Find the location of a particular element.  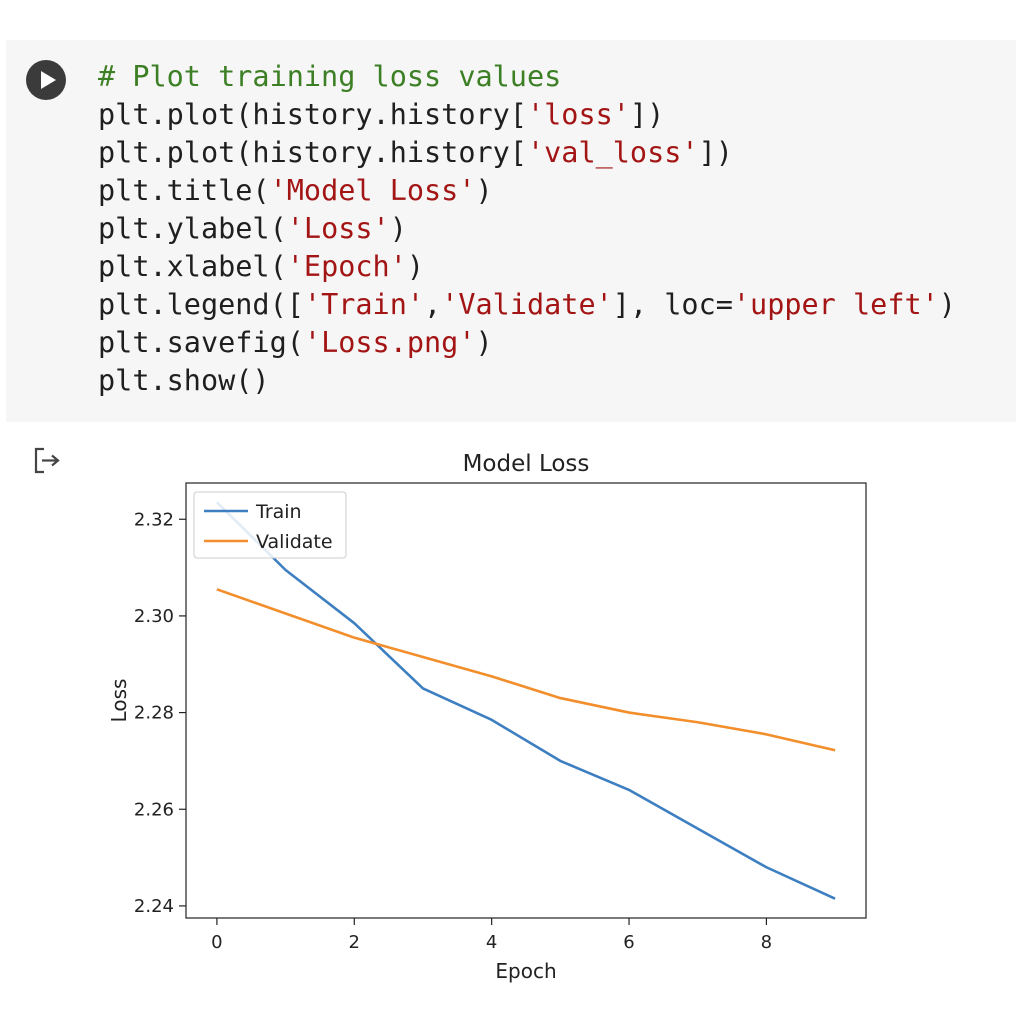

code-string: 'Train' is located at coordinates (364, 304).